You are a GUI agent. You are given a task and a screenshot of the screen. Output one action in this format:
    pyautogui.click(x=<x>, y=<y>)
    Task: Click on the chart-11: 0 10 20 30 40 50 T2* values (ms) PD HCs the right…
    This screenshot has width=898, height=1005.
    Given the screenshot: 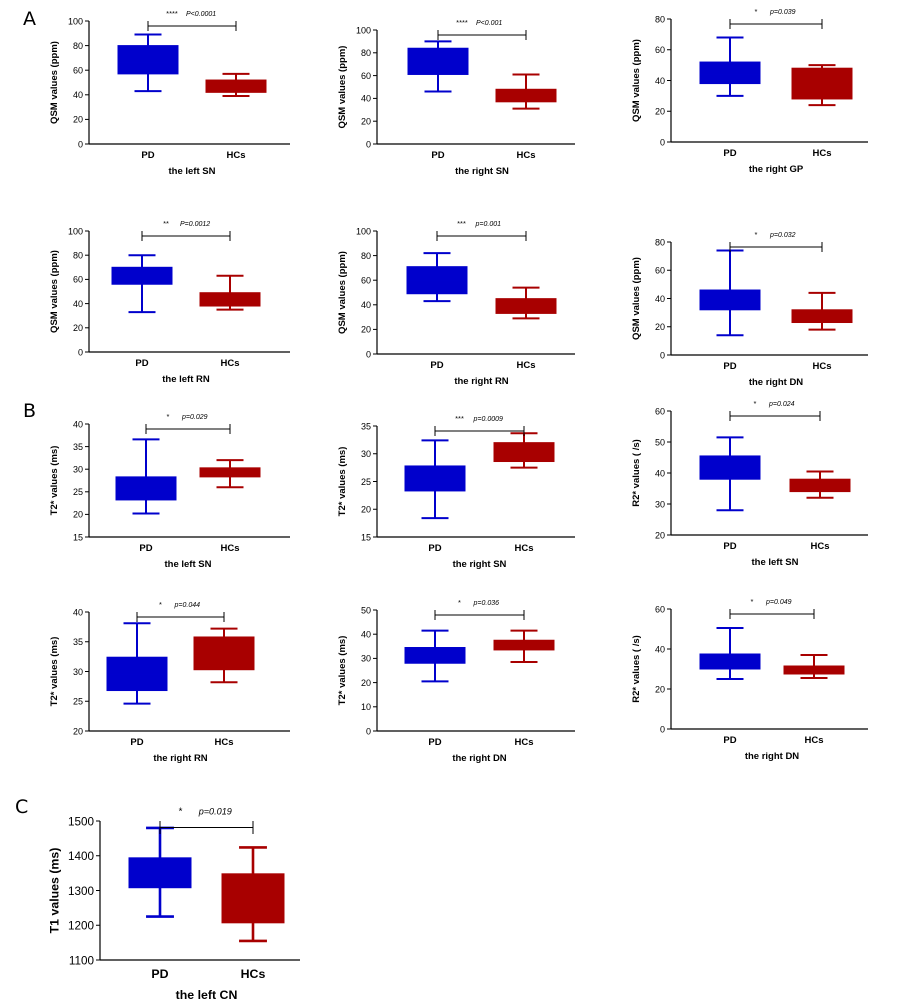 What is the action you would take?
    pyautogui.click(x=456, y=681)
    